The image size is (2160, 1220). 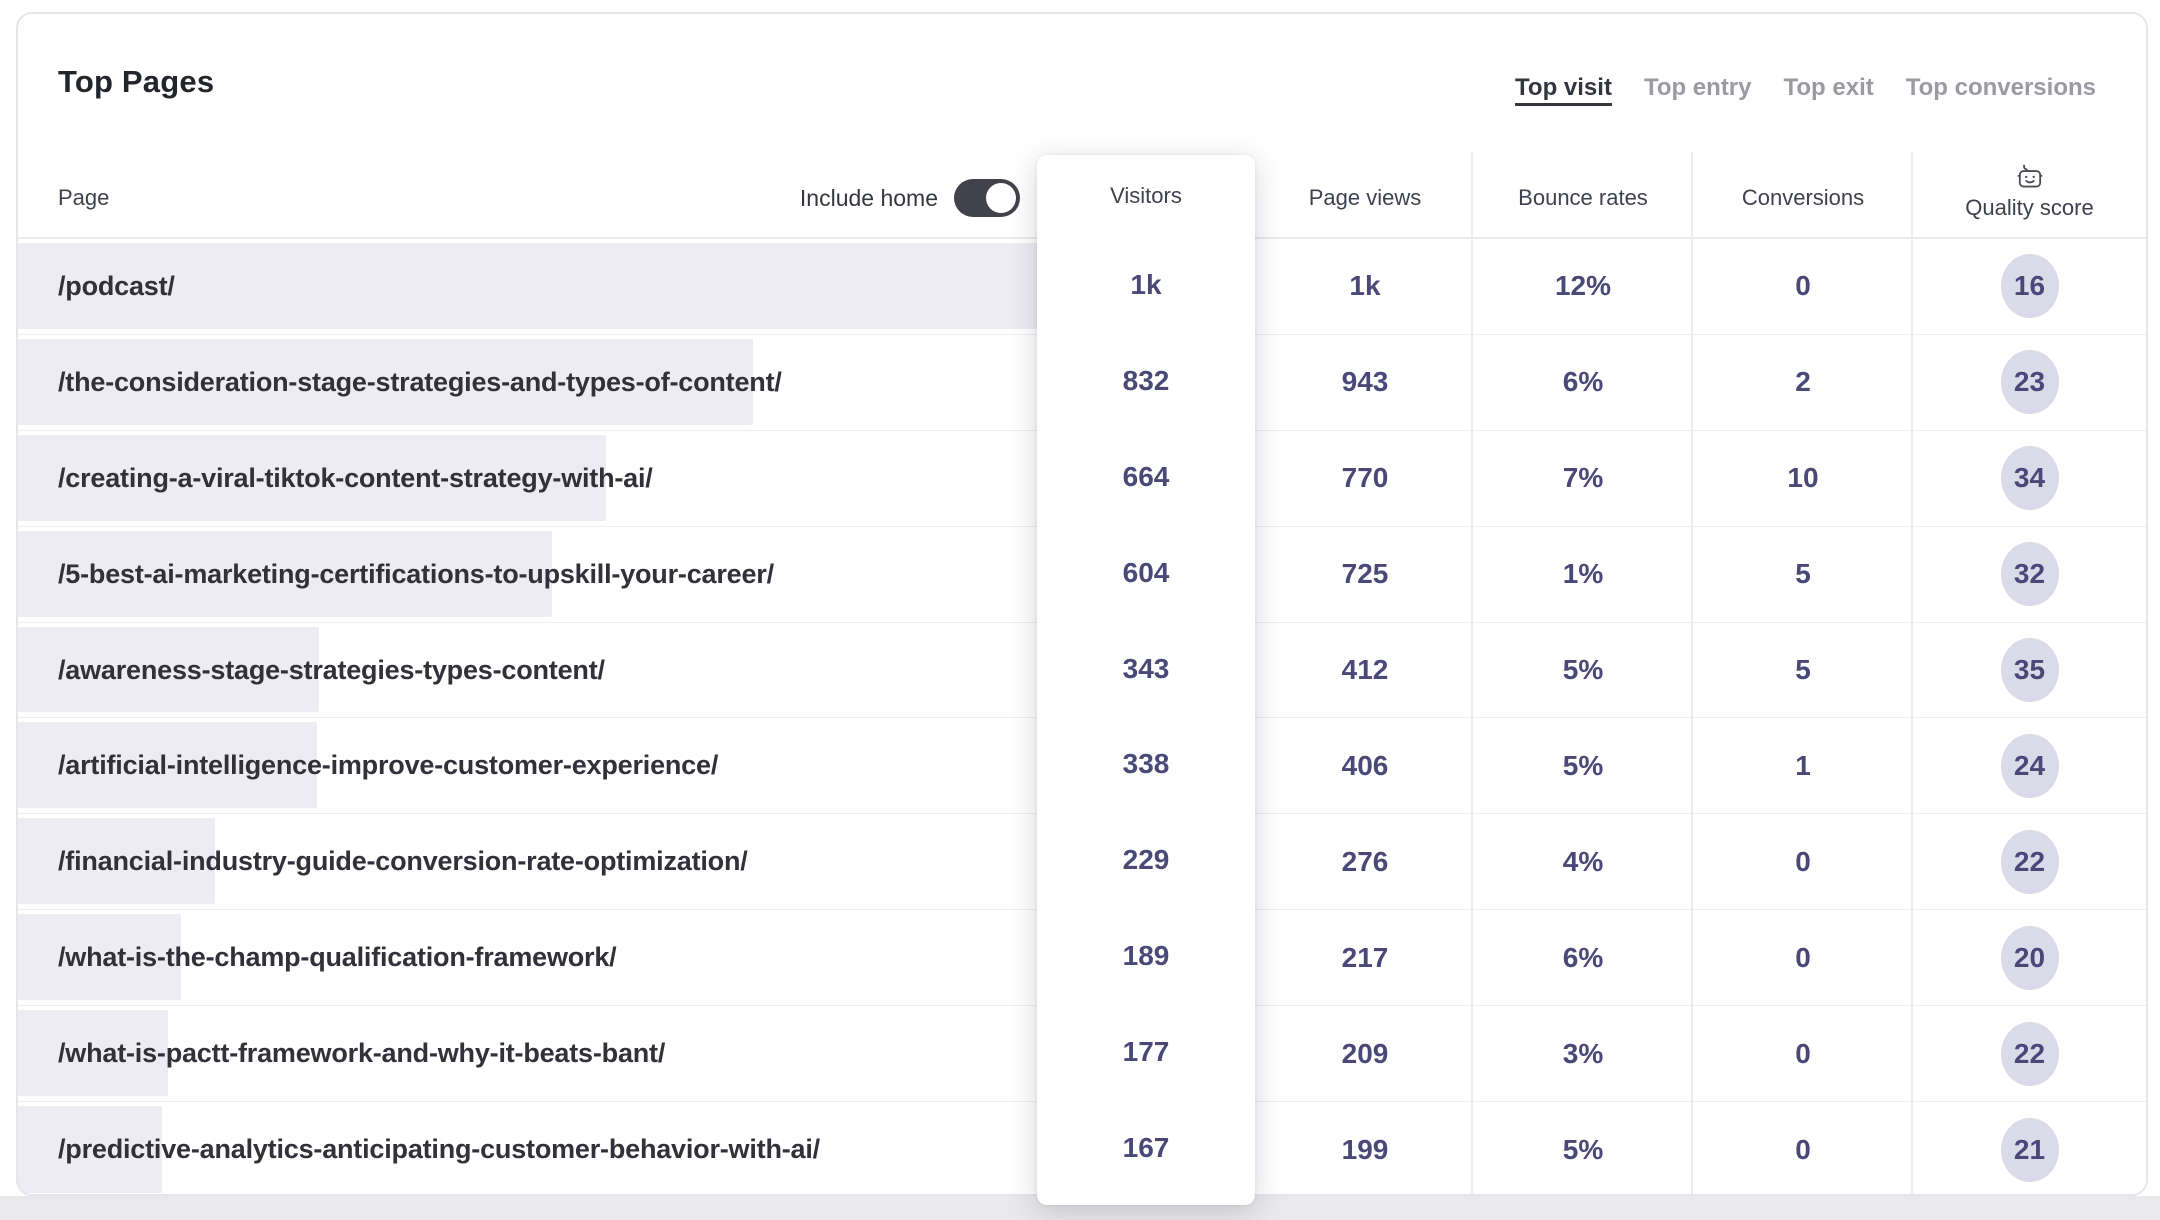 I want to click on quality-score-badge: 20, so click(x=2029, y=957).